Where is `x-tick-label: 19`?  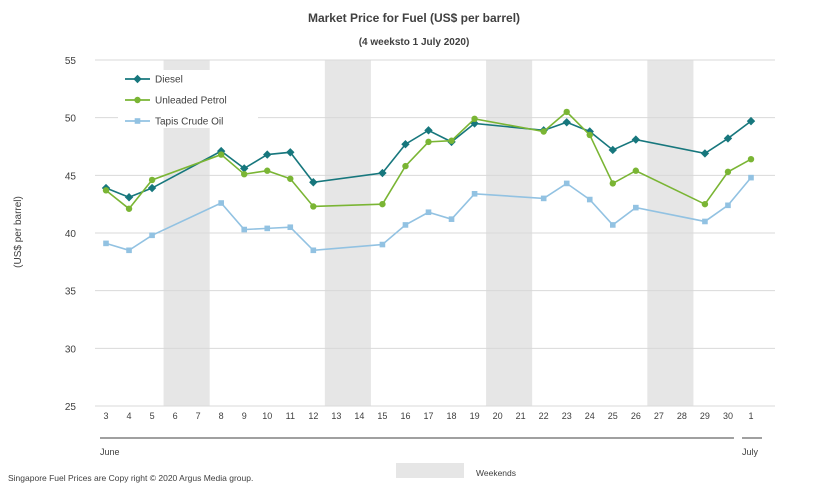 x-tick-label: 19 is located at coordinates (475, 416).